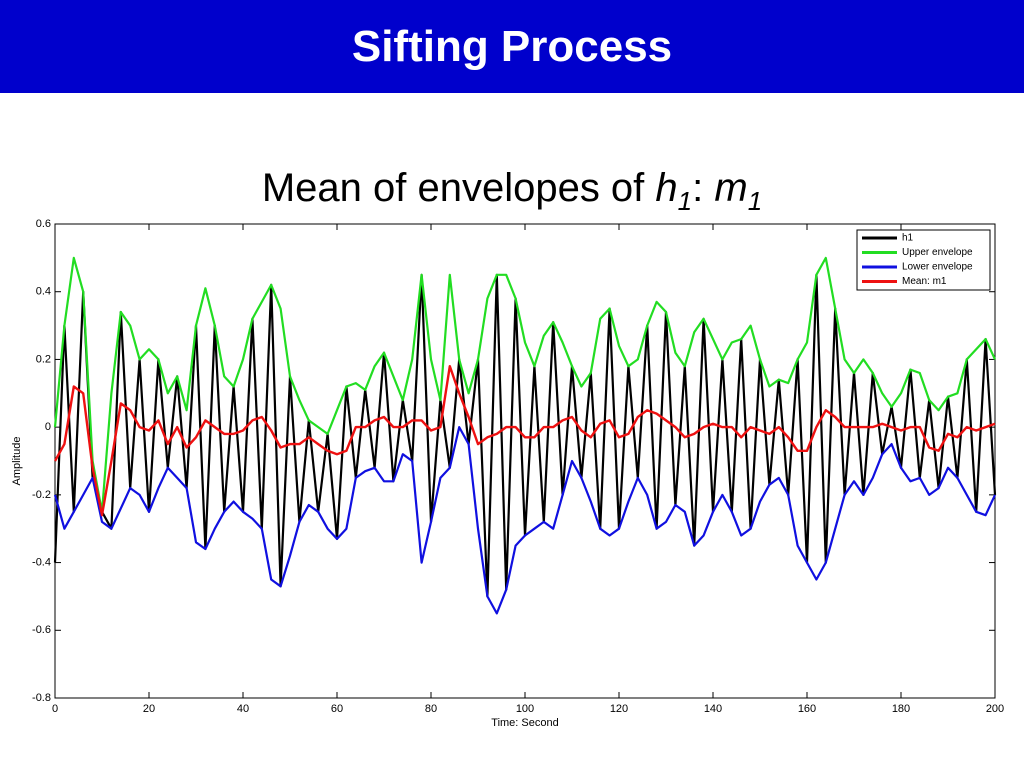 This screenshot has height=768, width=1024. I want to click on legend-label: Lower envelope, so click(937, 267).